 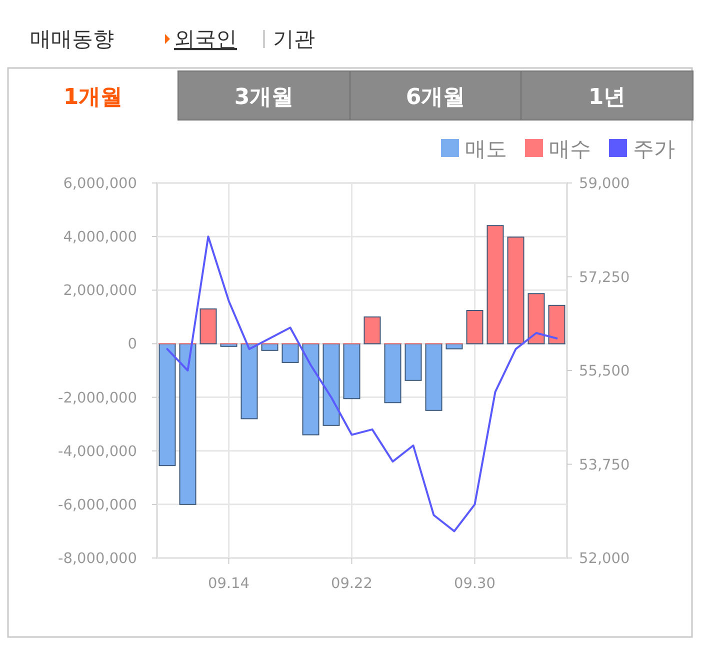 I want to click on legend-label: 주가, so click(x=654, y=149).